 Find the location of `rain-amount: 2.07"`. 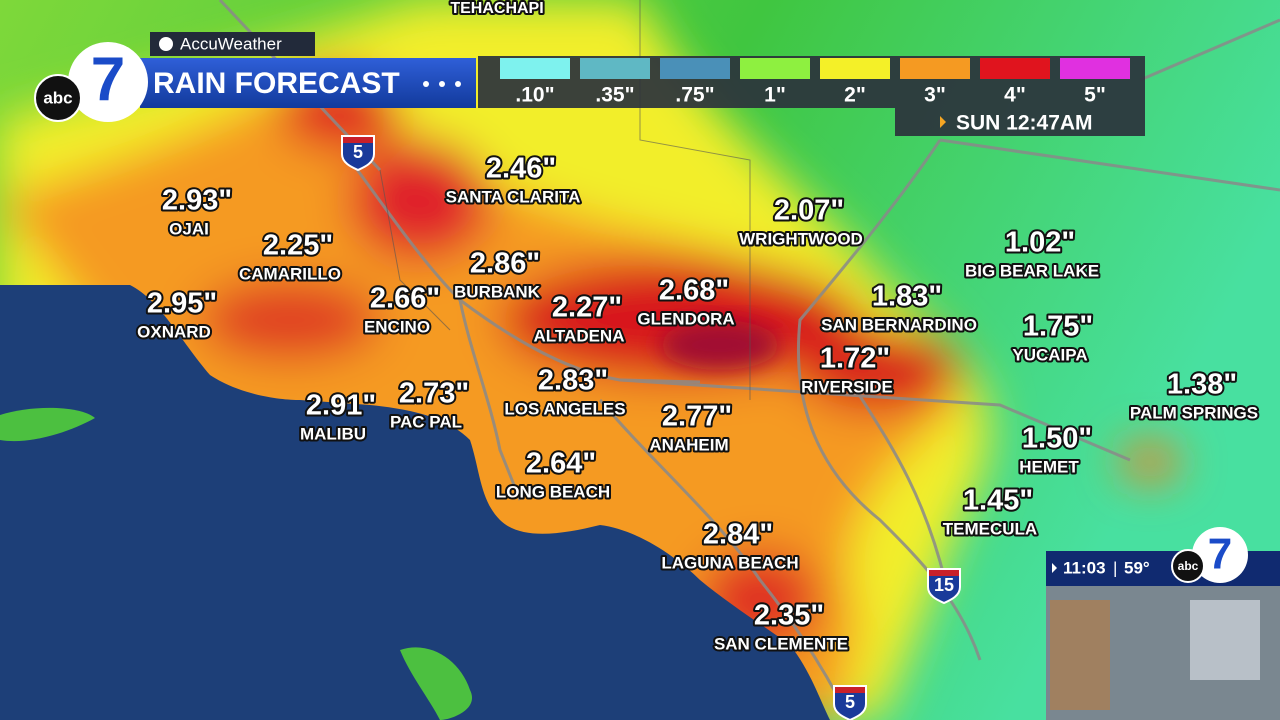

rain-amount: 2.07" is located at coordinates (809, 211).